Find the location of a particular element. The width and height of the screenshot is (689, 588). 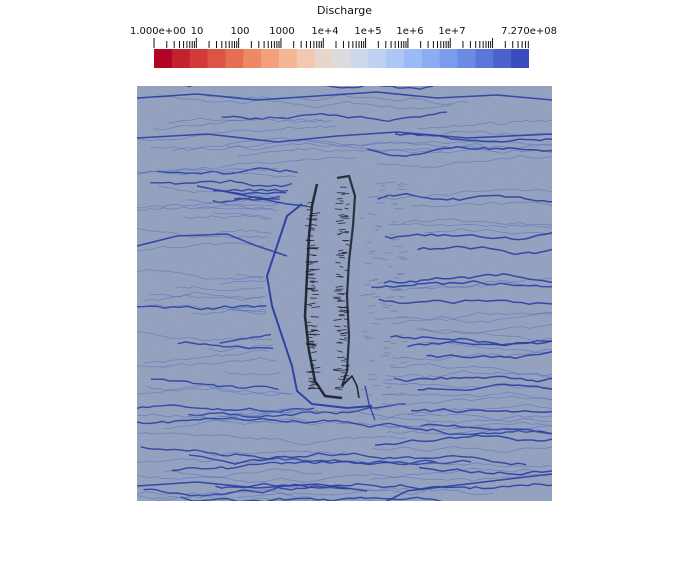

colorbar-label-1000: 1000 is located at coordinates (282, 31).